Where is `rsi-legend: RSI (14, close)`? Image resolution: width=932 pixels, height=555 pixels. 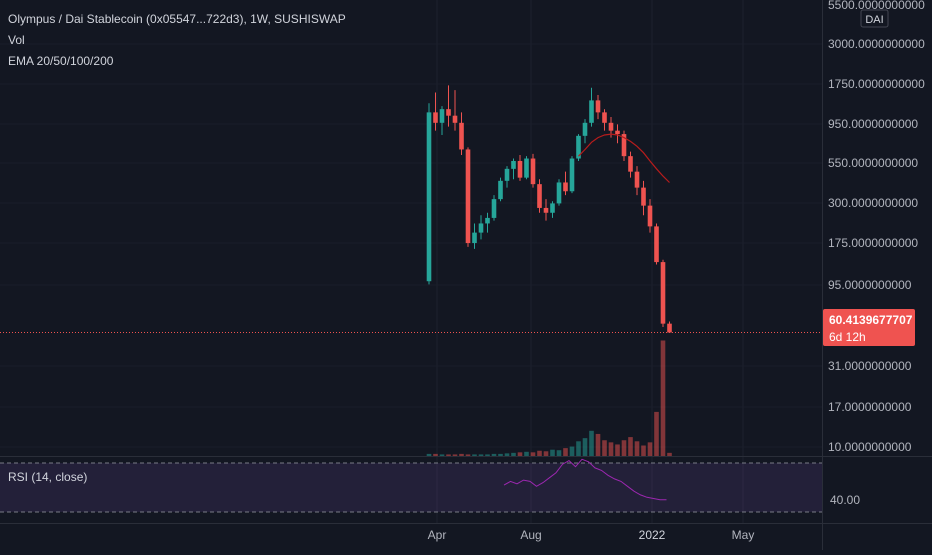
rsi-legend: RSI (14, close) is located at coordinates (48, 477).